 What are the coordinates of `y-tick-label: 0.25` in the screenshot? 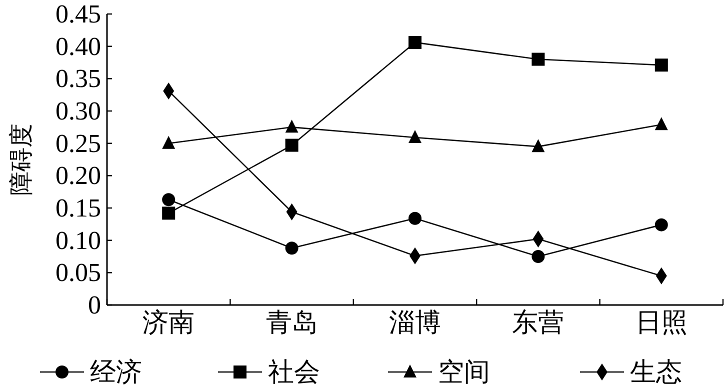 It's located at (78, 143).